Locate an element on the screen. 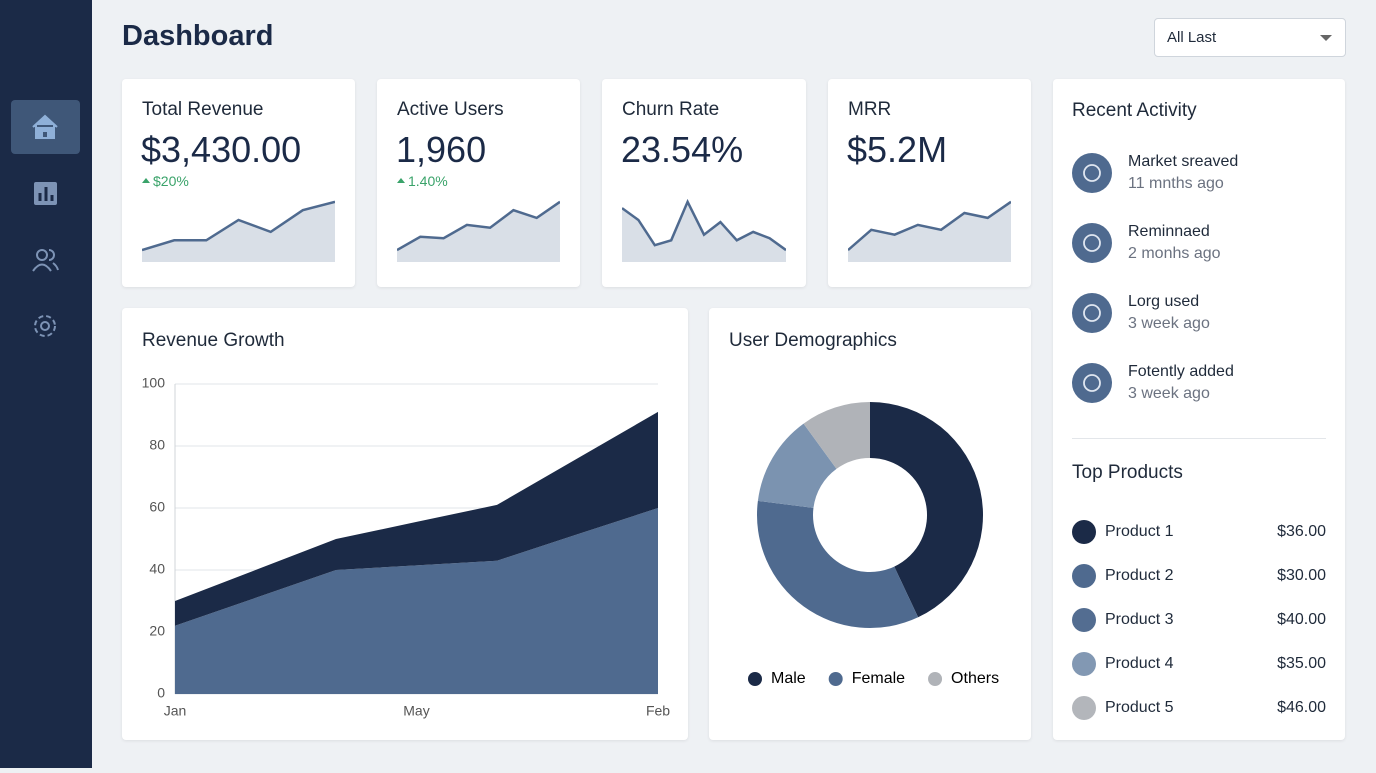 The width and height of the screenshot is (1376, 773). demographics-card: User Demographics Male Female Others is located at coordinates (870, 524).